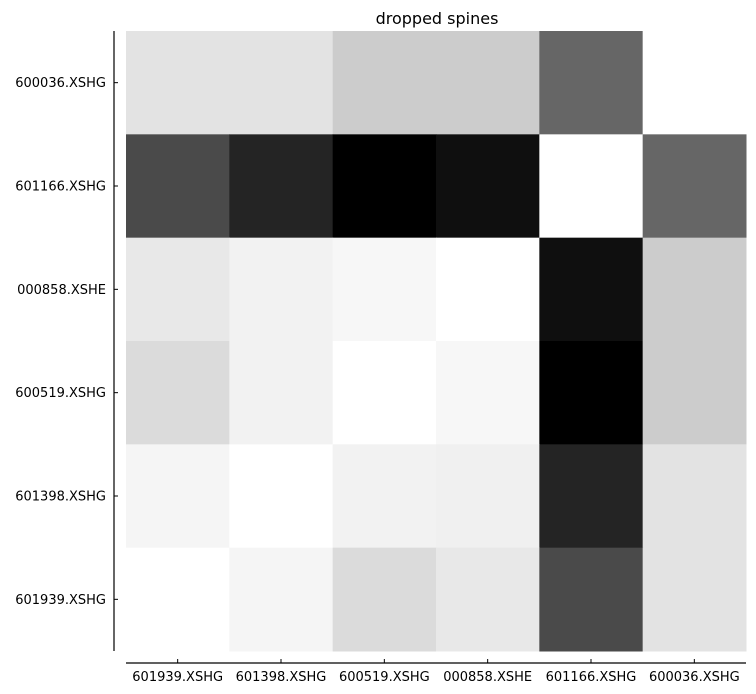 The width and height of the screenshot is (756, 694). What do you see at coordinates (61, 290) in the screenshot?
I see `y-tick-label: 000858.XSHE` at bounding box center [61, 290].